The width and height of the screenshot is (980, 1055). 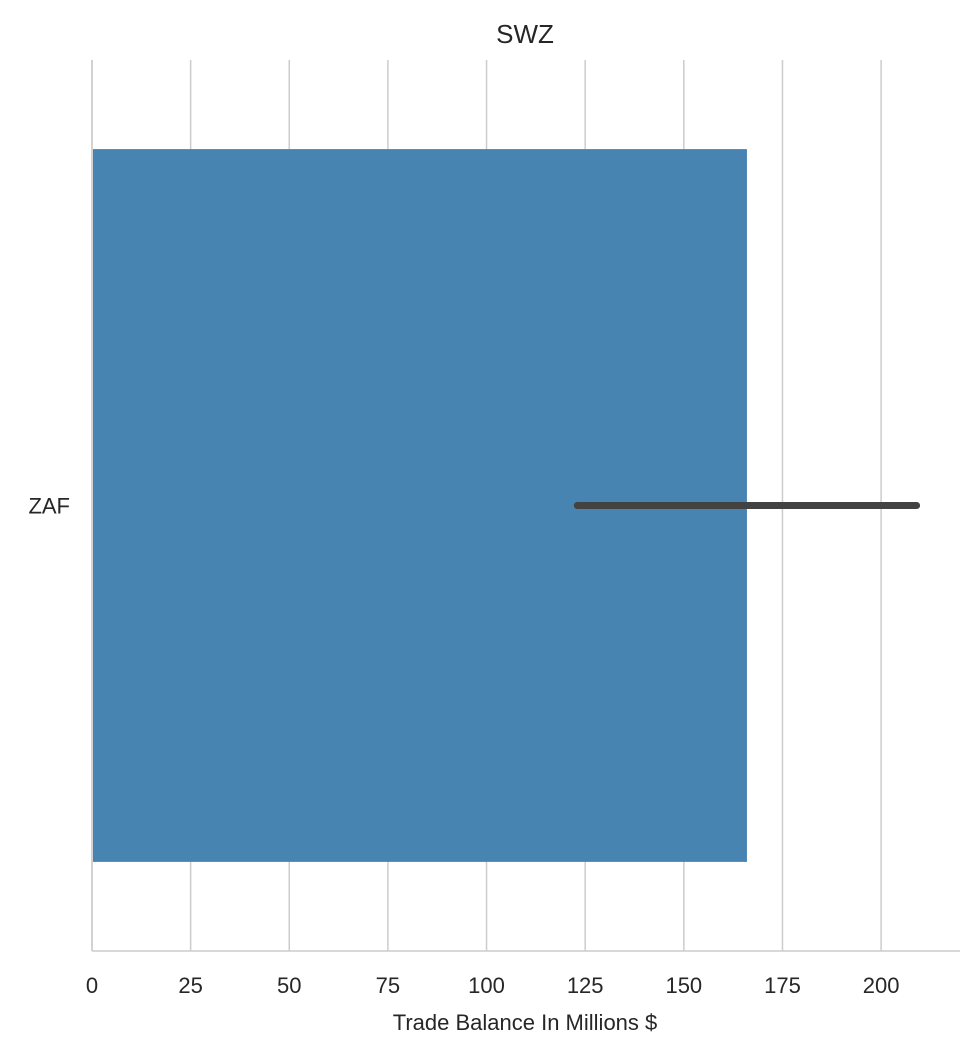 I want to click on x-tick-labels: 0 25 50 75 100 125 150 175 200, so click(x=493, y=985).